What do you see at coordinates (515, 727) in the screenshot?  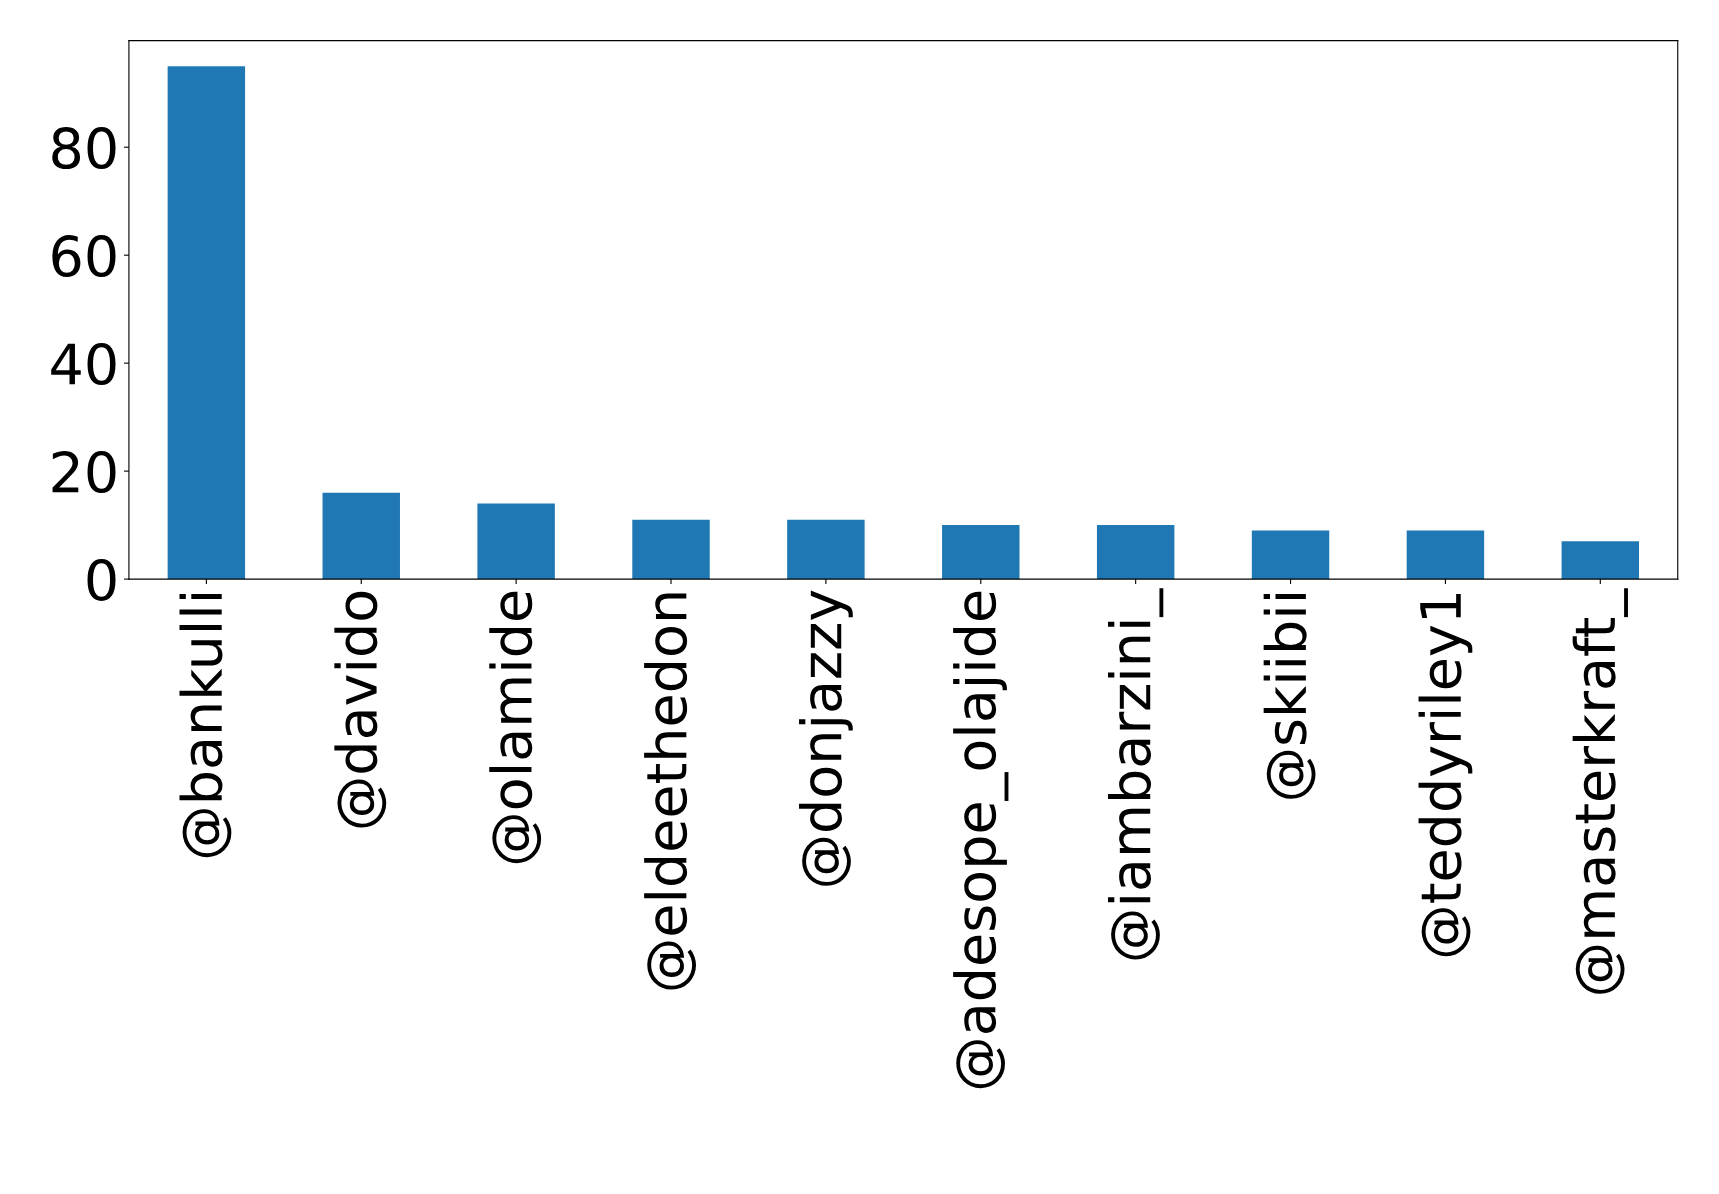 I see `x-tick-label: @olamide` at bounding box center [515, 727].